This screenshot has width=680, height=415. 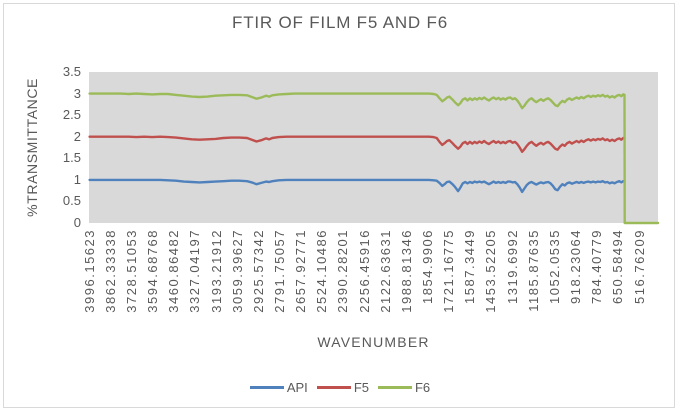 What do you see at coordinates (533, 270) in the screenshot?
I see `x-tick-label: 1185.87635` at bounding box center [533, 270].